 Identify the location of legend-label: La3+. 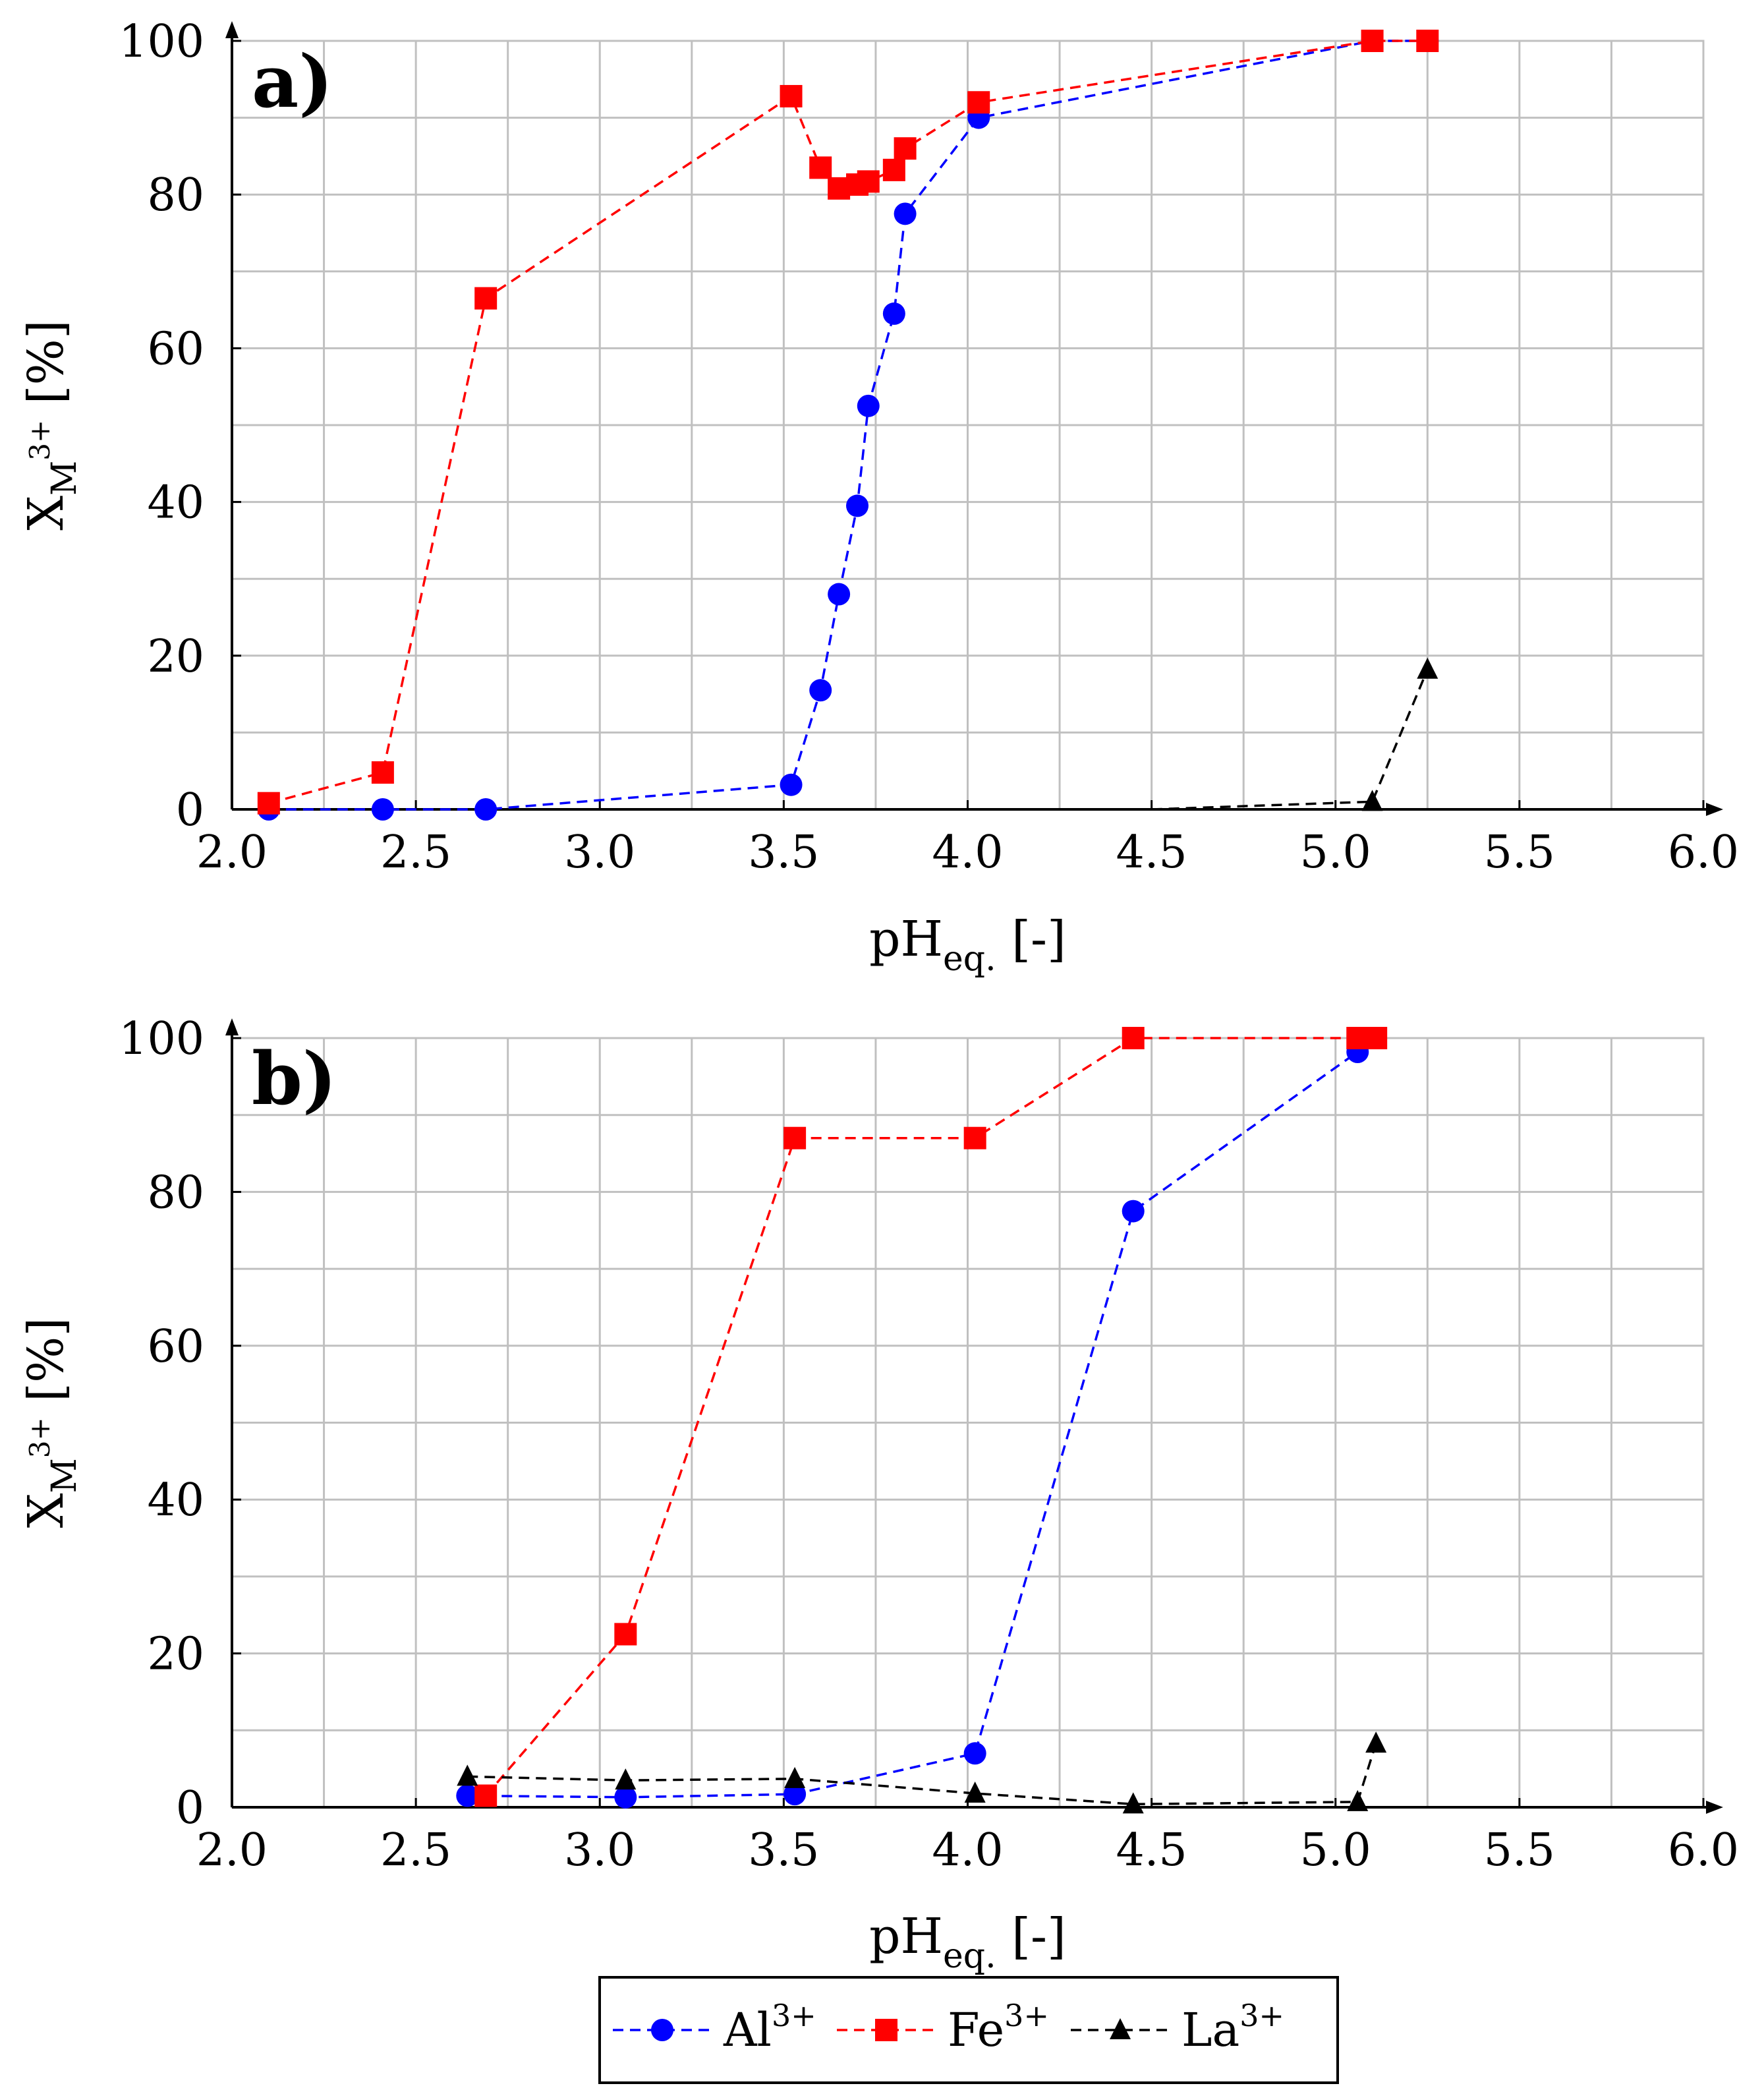
(1232, 2027).